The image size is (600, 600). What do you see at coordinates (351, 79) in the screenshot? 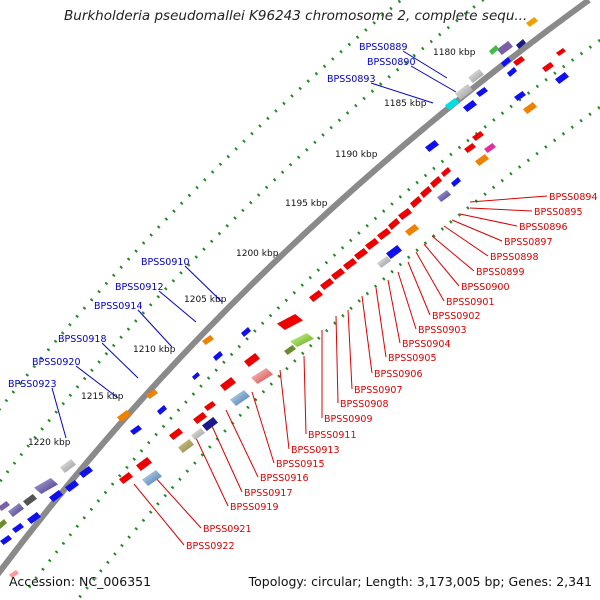
I see `gene-label: BPSS0893` at bounding box center [351, 79].